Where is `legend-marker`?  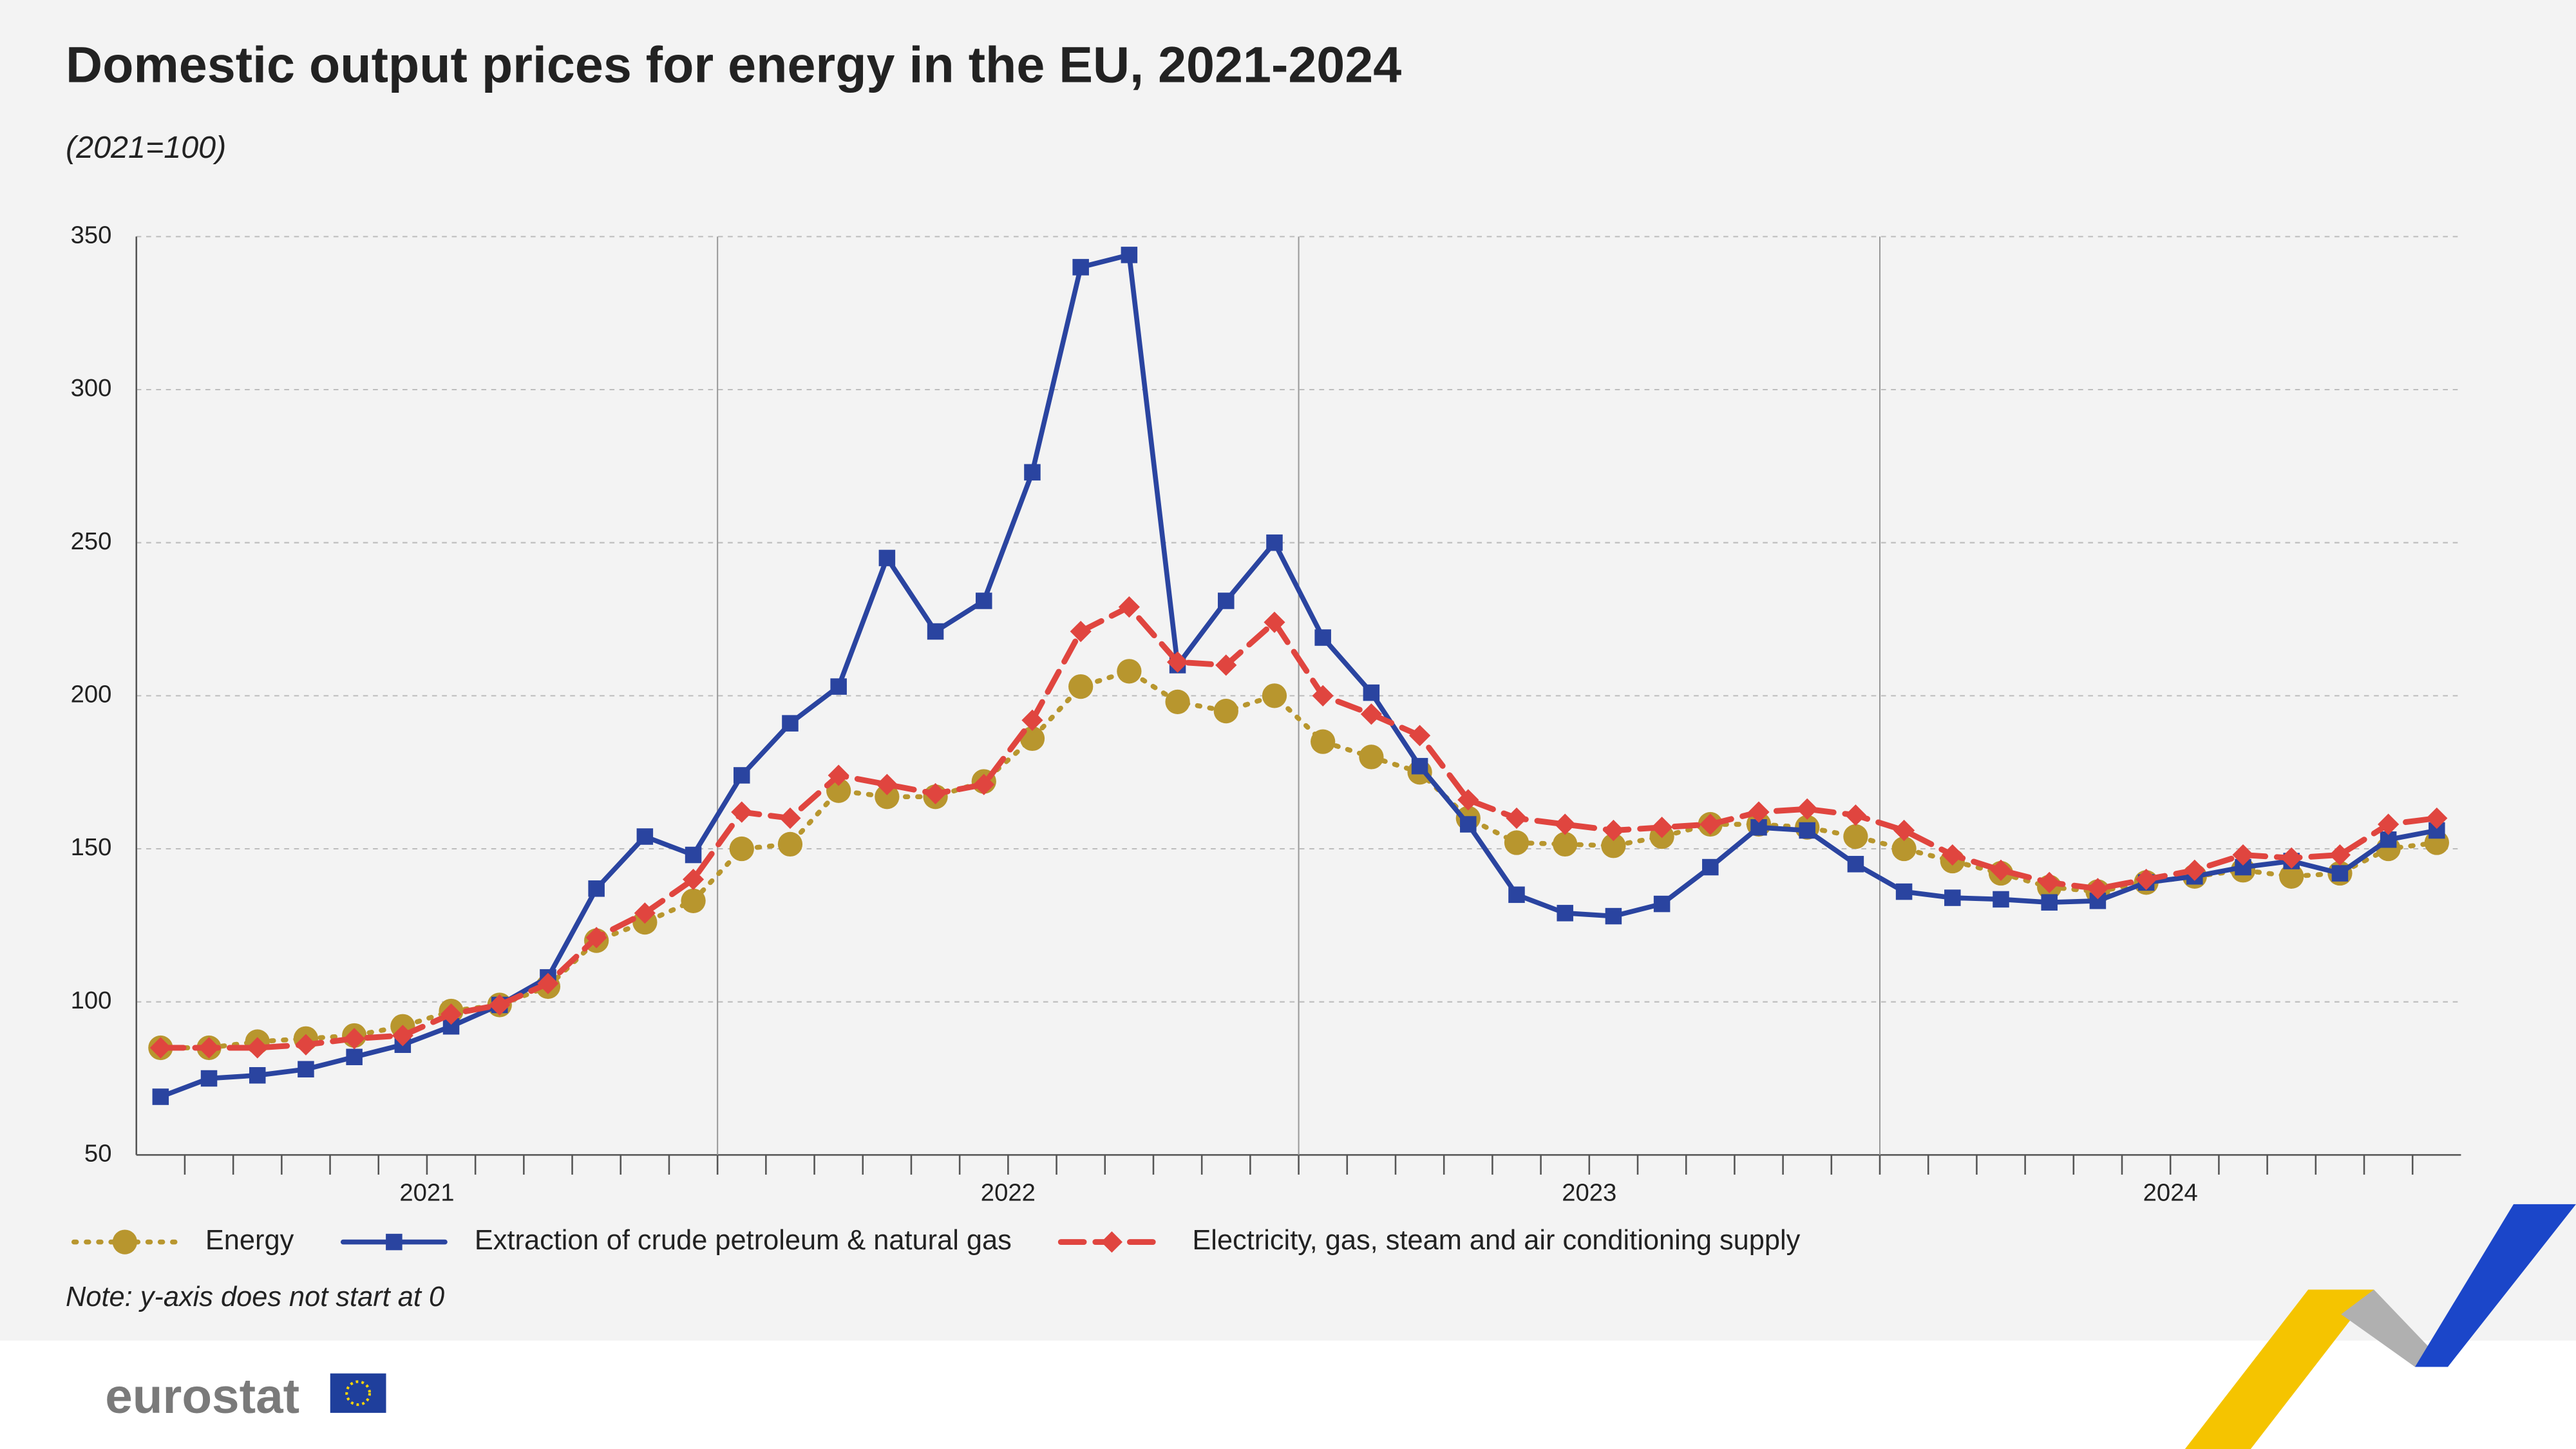
legend-marker is located at coordinates (394, 1242).